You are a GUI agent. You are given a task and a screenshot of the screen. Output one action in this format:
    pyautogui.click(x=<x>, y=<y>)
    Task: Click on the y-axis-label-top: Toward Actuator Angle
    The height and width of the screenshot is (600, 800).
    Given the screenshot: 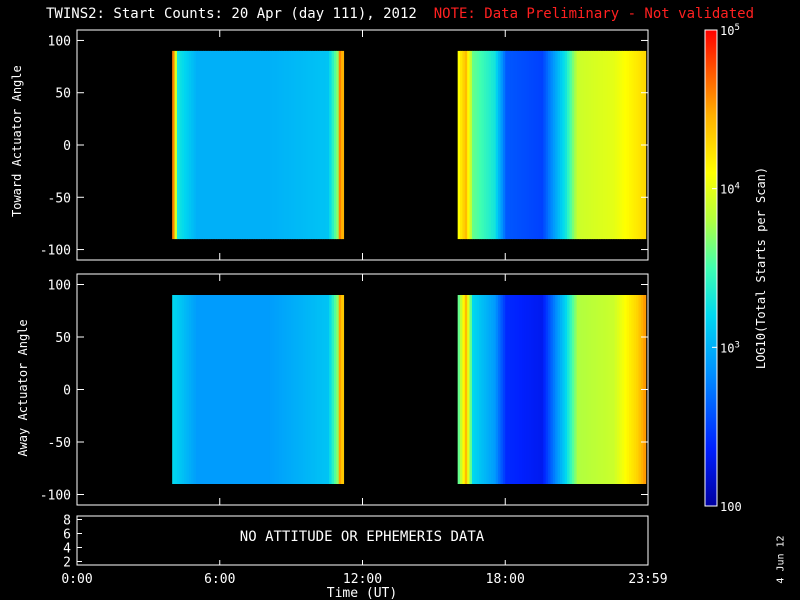 What is the action you would take?
    pyautogui.click(x=17, y=141)
    